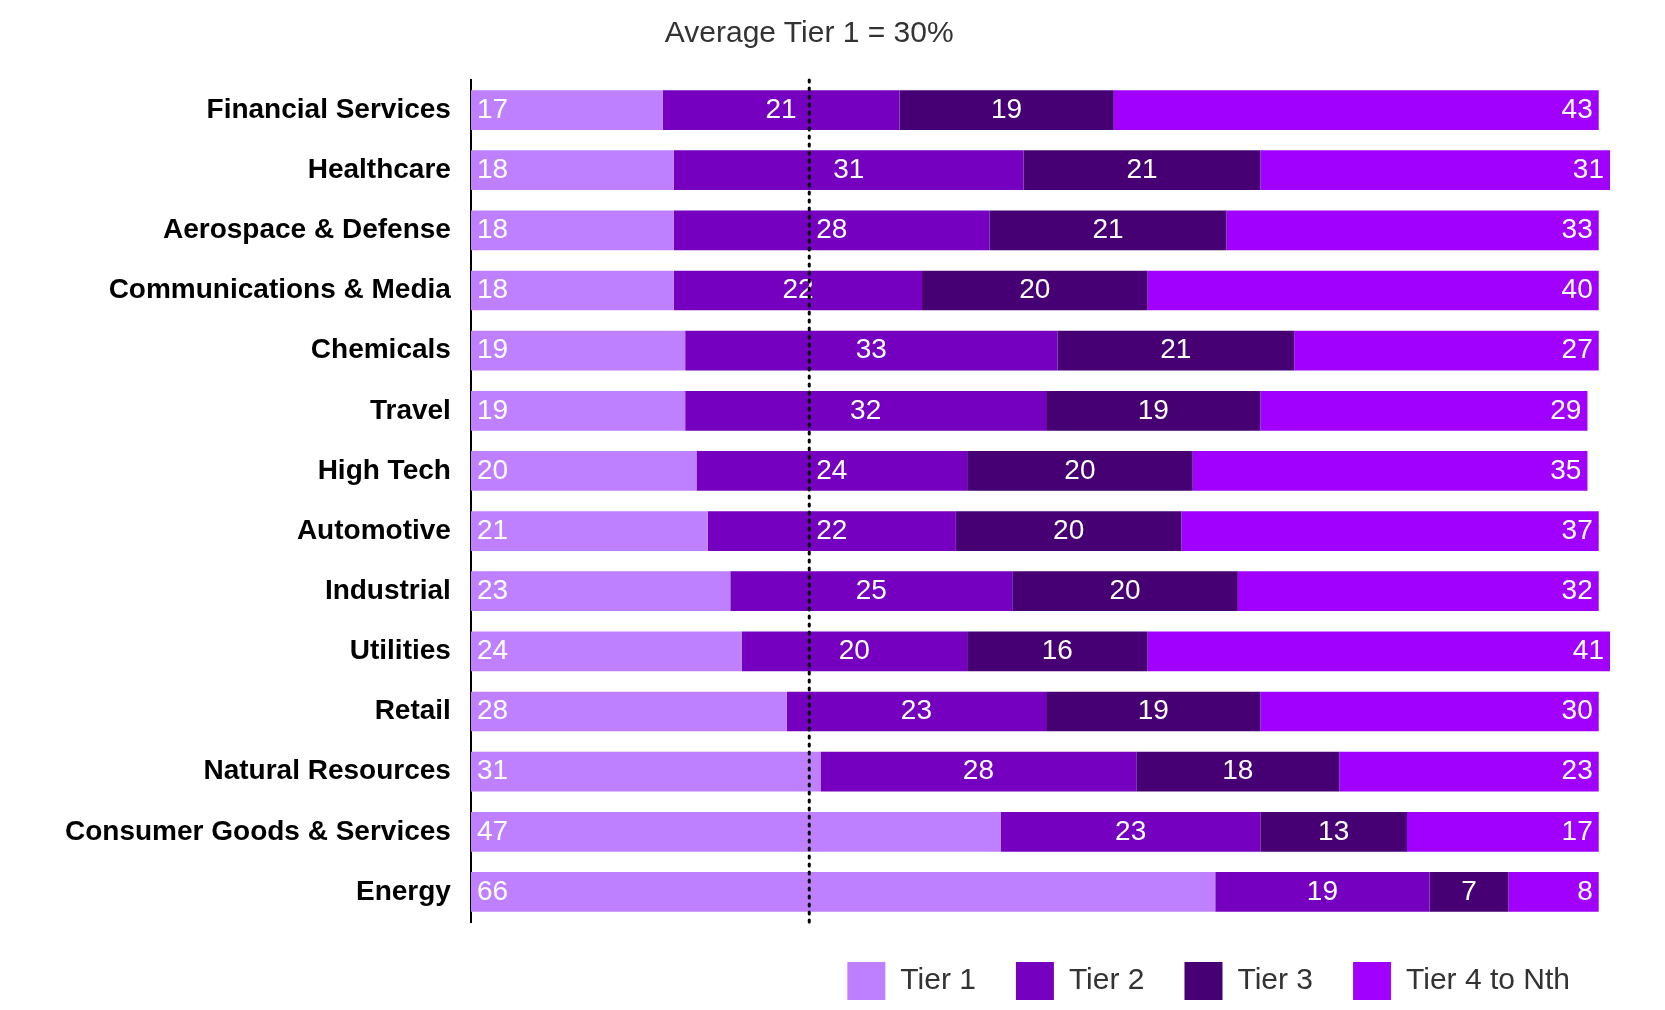  What do you see at coordinates (1577, 529) in the screenshot?
I see `data-label: 37` at bounding box center [1577, 529].